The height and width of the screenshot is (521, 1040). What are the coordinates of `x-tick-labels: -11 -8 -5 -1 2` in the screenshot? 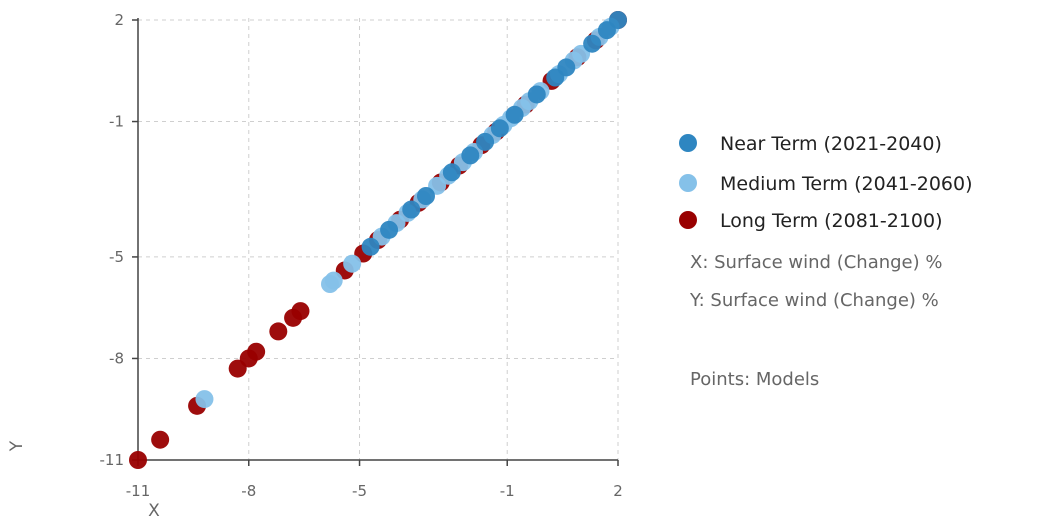 It's located at (374, 491).